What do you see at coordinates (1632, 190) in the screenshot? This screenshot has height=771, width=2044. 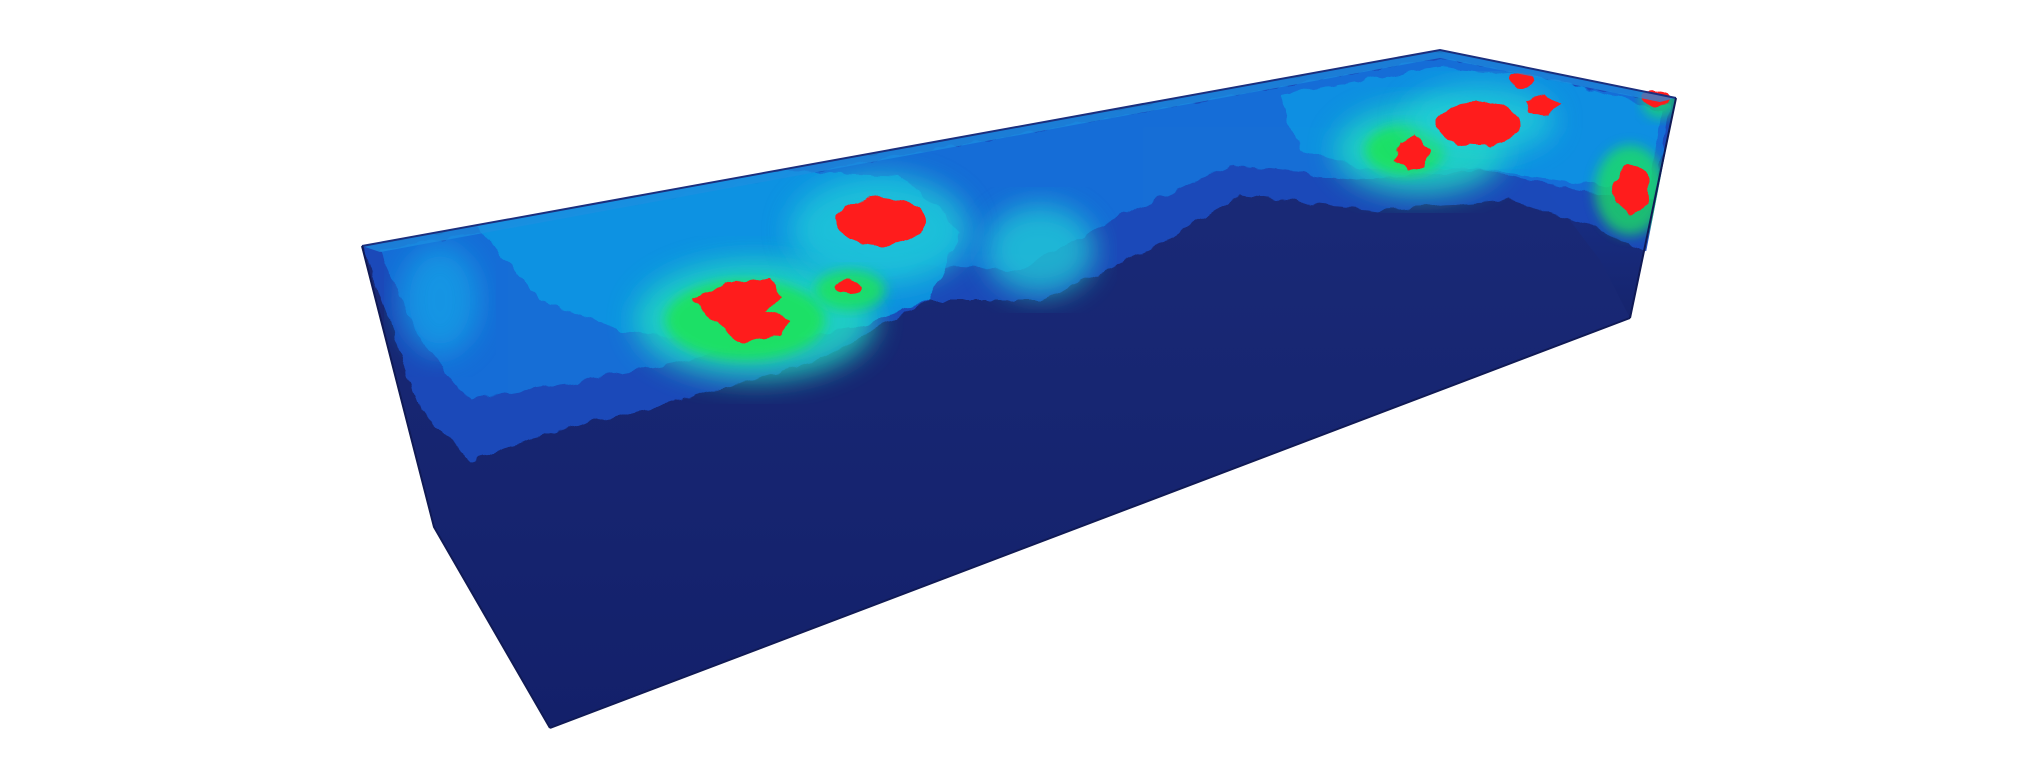 I see `anomaly-right-face` at bounding box center [1632, 190].